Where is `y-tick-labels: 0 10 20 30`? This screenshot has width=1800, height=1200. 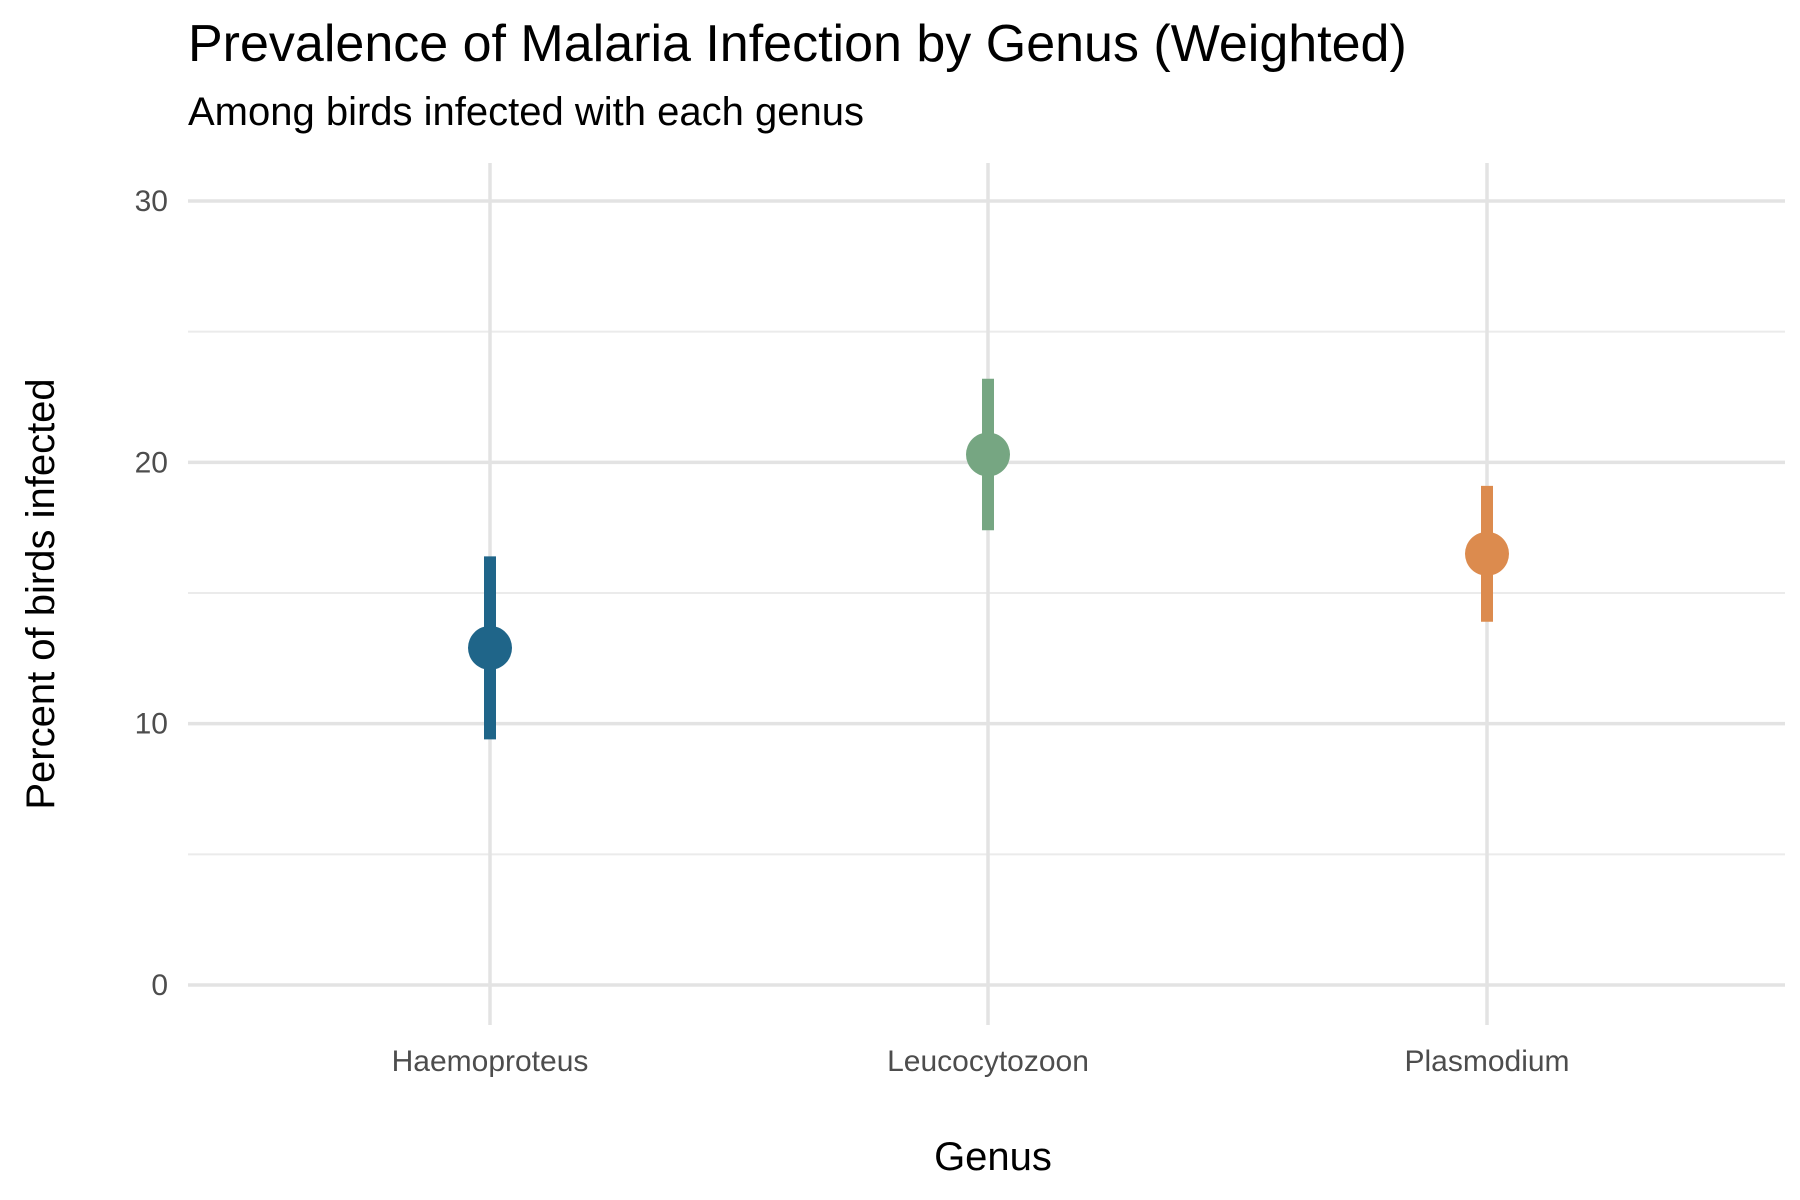
y-tick-labels: 0 10 20 30 is located at coordinates (151, 593).